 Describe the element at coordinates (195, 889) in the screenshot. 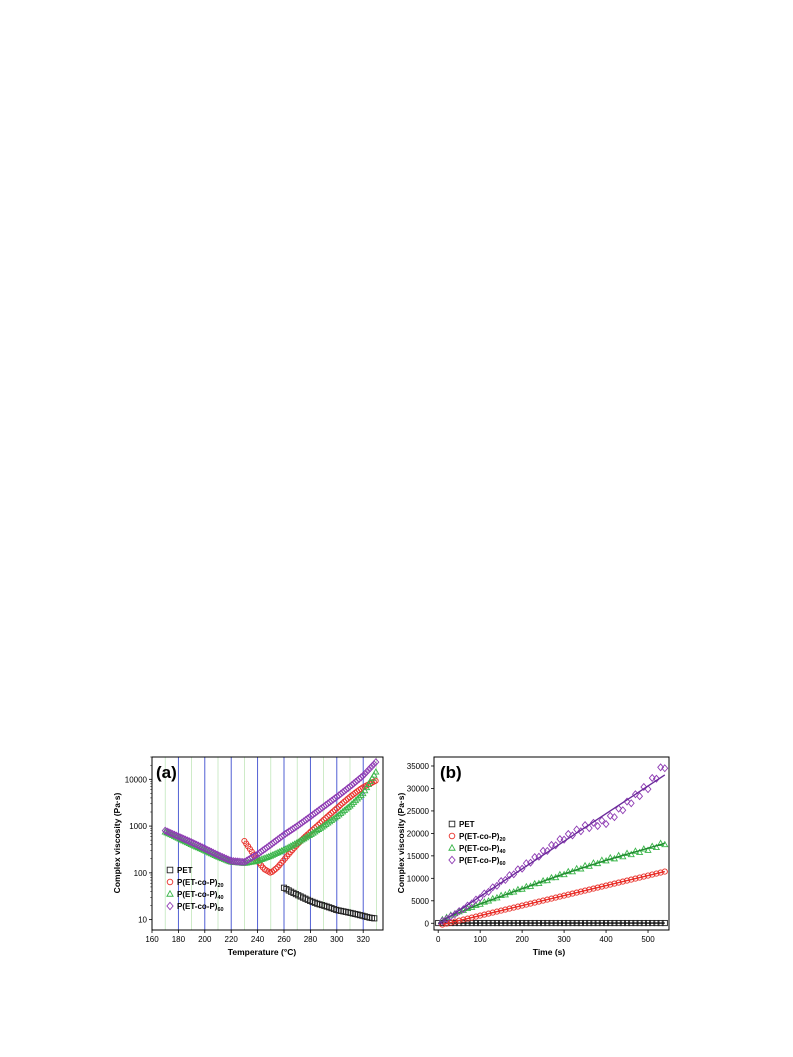

I see `panel-a-legend: PET P(ET-co-P)20P(ET-co-P)40P(ET-co-P)60` at that location.